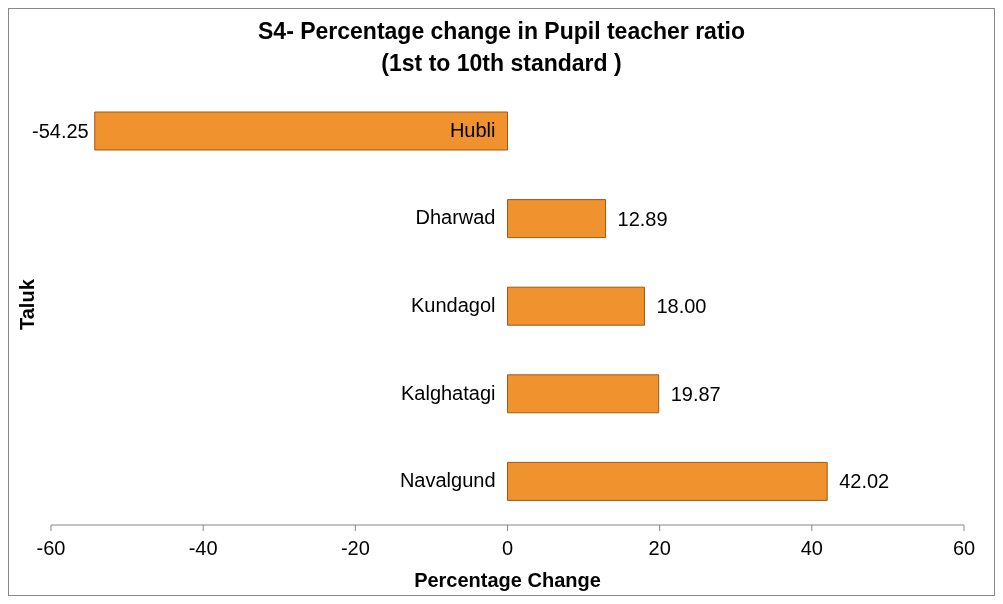 This screenshot has width=1003, height=604. Describe the element at coordinates (507, 548) in the screenshot. I see `x-tick-label: 0` at that location.